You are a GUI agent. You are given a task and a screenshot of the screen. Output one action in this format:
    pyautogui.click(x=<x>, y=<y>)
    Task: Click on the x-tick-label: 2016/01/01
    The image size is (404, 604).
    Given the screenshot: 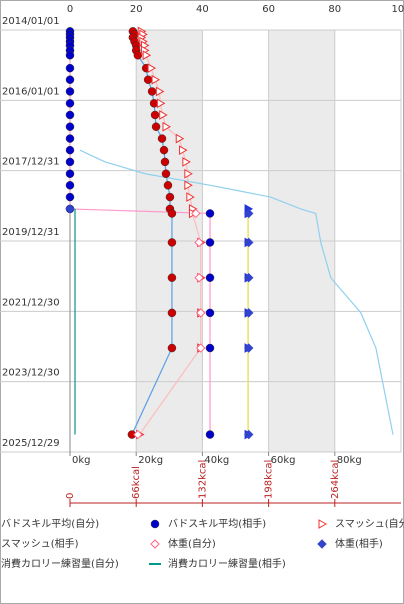 What is the action you would take?
    pyautogui.click(x=31, y=91)
    